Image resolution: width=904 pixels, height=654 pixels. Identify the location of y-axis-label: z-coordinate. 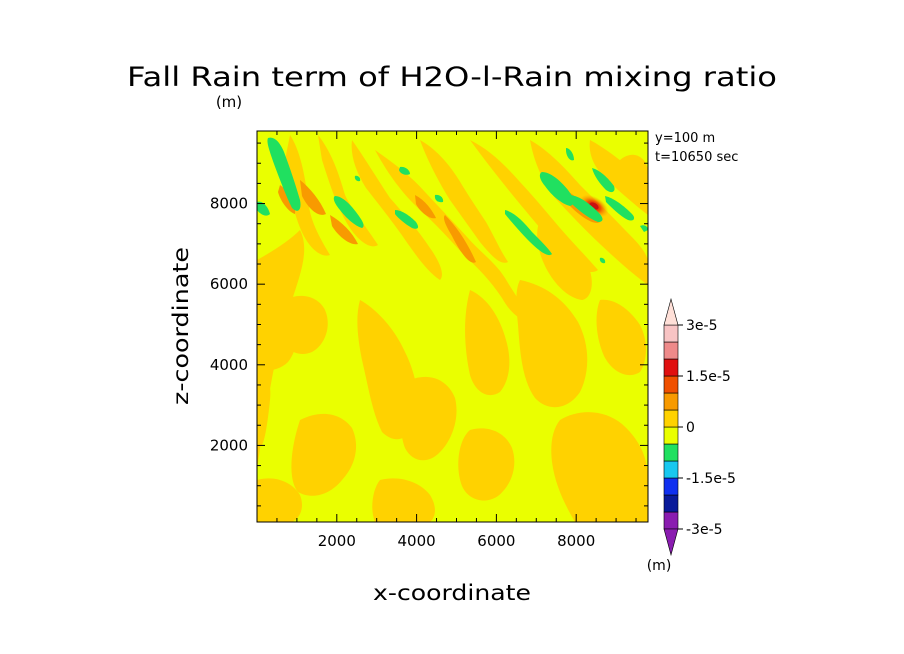
(181, 326).